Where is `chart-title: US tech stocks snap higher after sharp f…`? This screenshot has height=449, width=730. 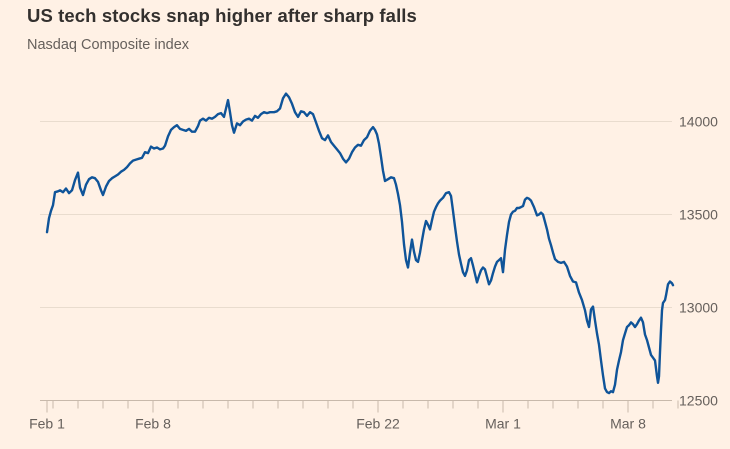
chart-title: US tech stocks snap higher after sharp f… is located at coordinates (222, 15).